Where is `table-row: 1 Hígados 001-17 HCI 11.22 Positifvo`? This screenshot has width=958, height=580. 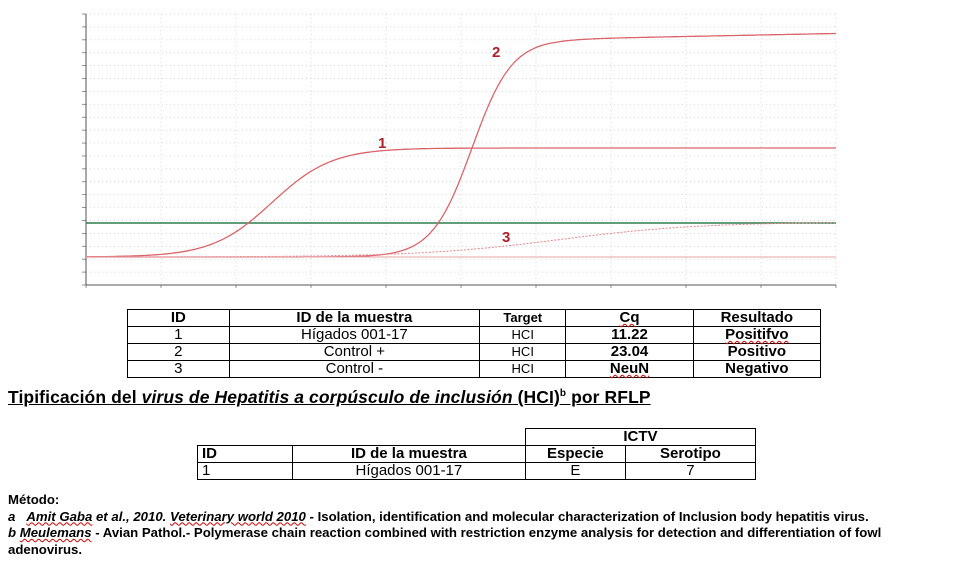 table-row: 1 Hígados 001-17 HCI 11.22 Positifvo is located at coordinates (474, 335).